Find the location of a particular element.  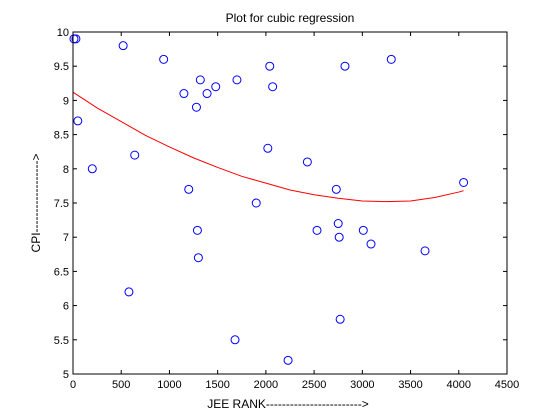

x-tick-label-4: 2000 is located at coordinates (266, 385).